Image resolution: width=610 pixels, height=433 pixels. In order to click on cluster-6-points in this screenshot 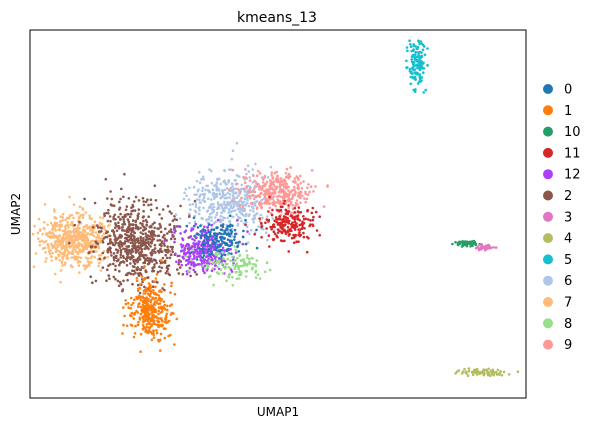, I will do `click(227, 193)`.